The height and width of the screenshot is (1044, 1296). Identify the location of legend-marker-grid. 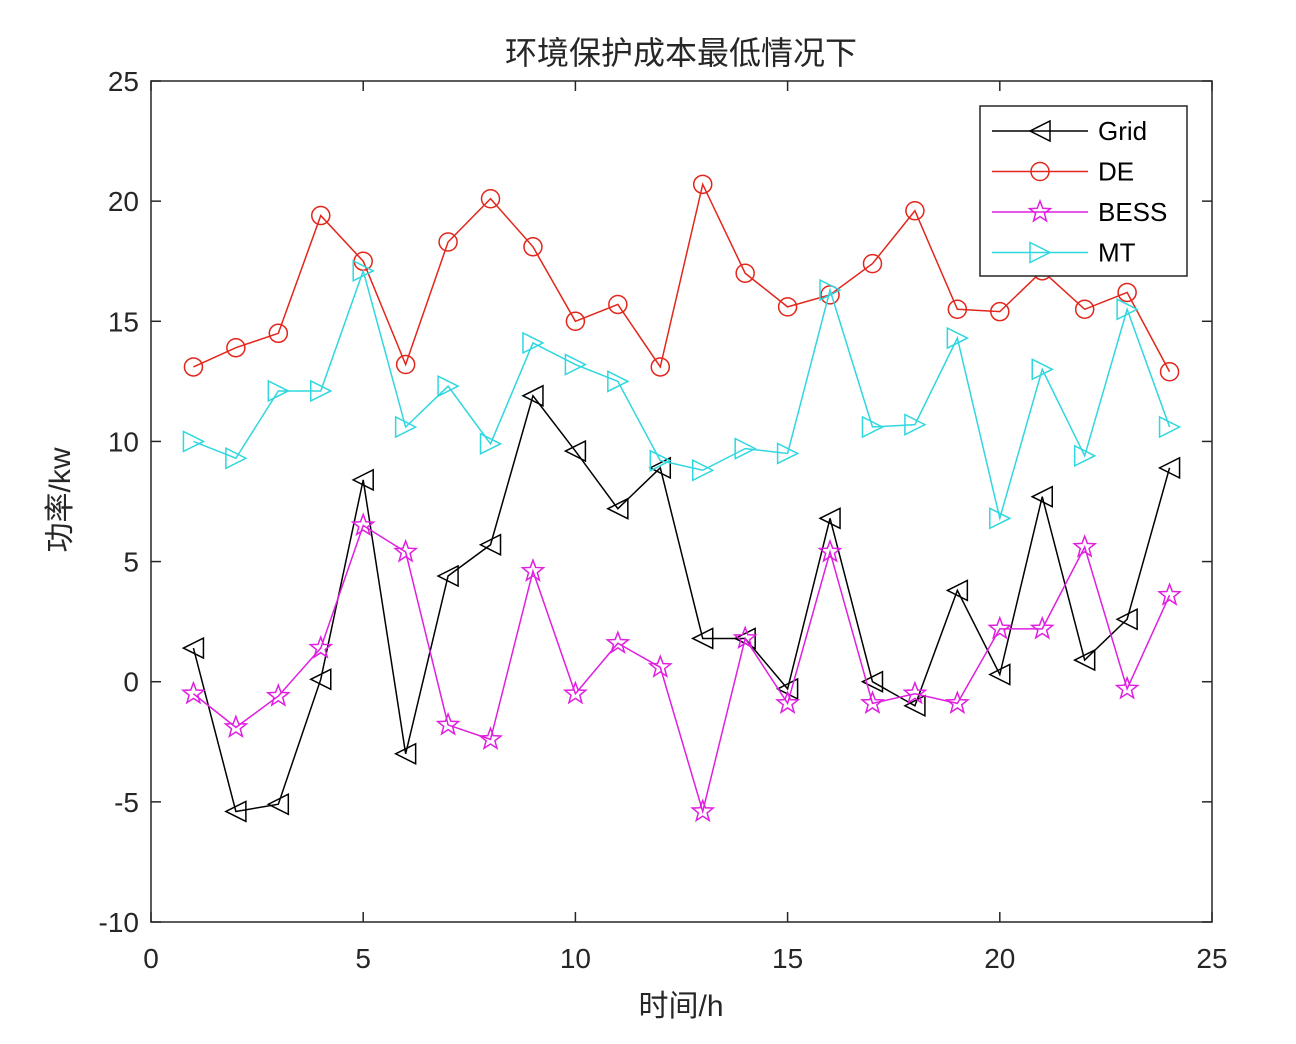
(1039, 131).